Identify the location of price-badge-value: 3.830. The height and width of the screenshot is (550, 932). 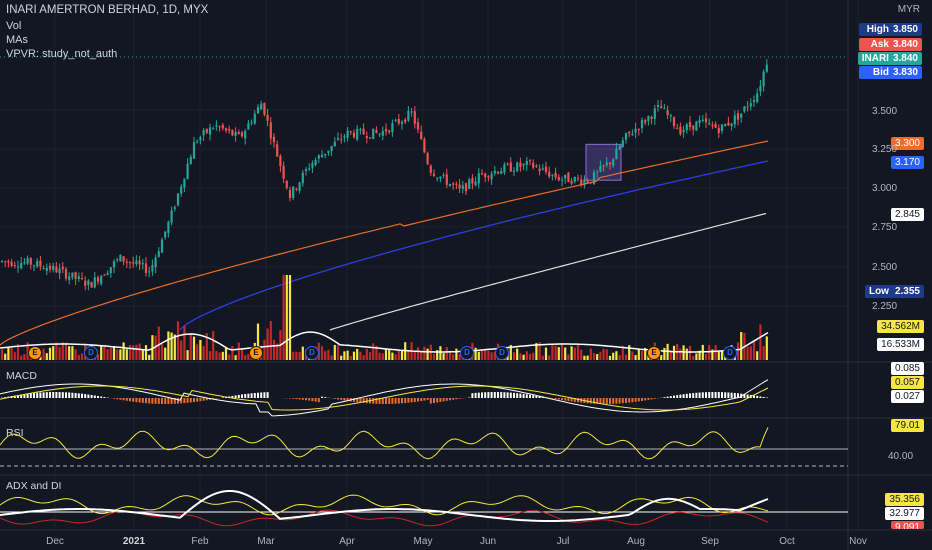
(905, 72).